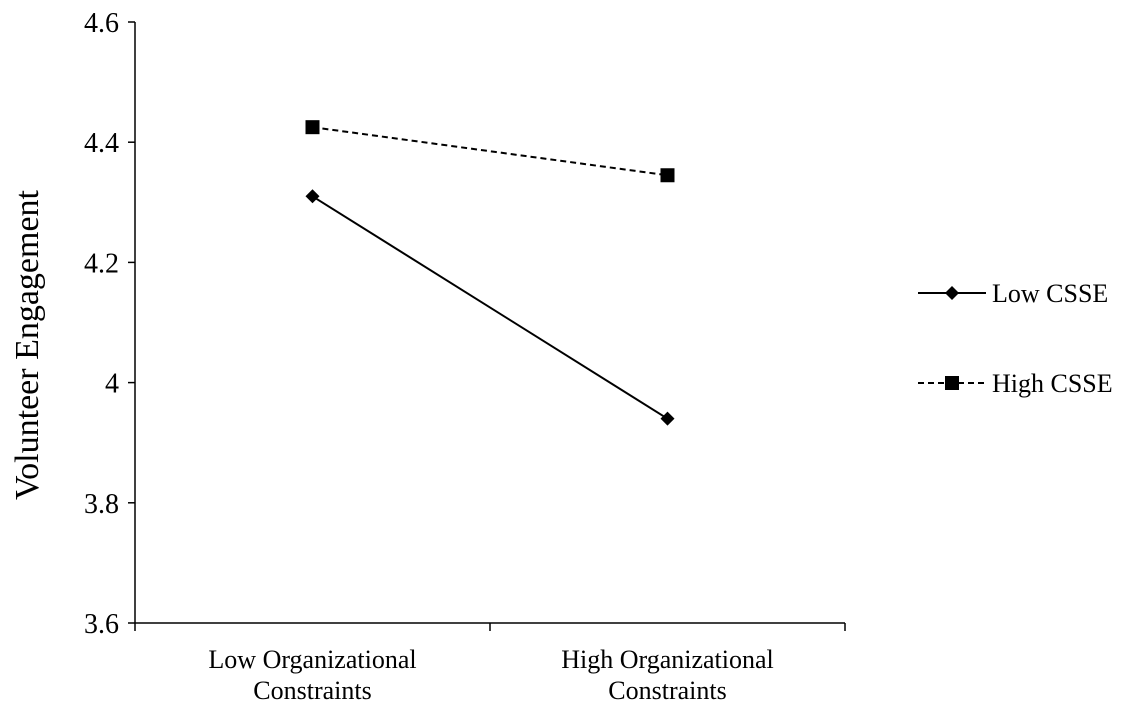  What do you see at coordinates (952, 383) in the screenshot?
I see `legend-marker-high-csse` at bounding box center [952, 383].